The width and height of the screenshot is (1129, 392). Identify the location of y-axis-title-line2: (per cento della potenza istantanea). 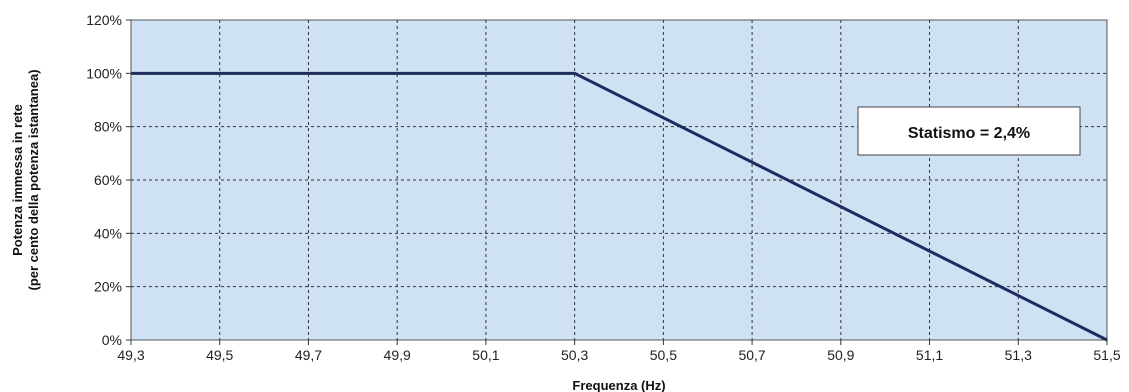
(33, 179).